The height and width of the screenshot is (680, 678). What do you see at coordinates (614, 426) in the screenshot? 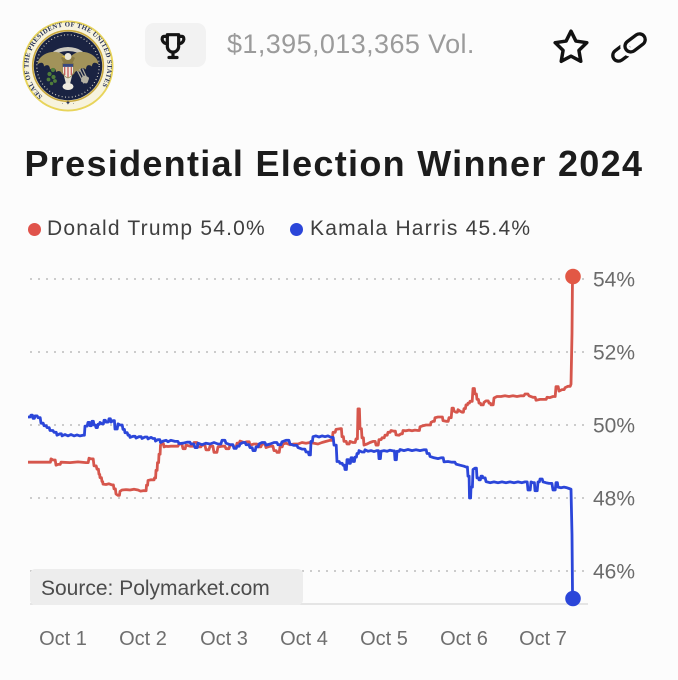
I see `svg-text: 50%` at bounding box center [614, 426].